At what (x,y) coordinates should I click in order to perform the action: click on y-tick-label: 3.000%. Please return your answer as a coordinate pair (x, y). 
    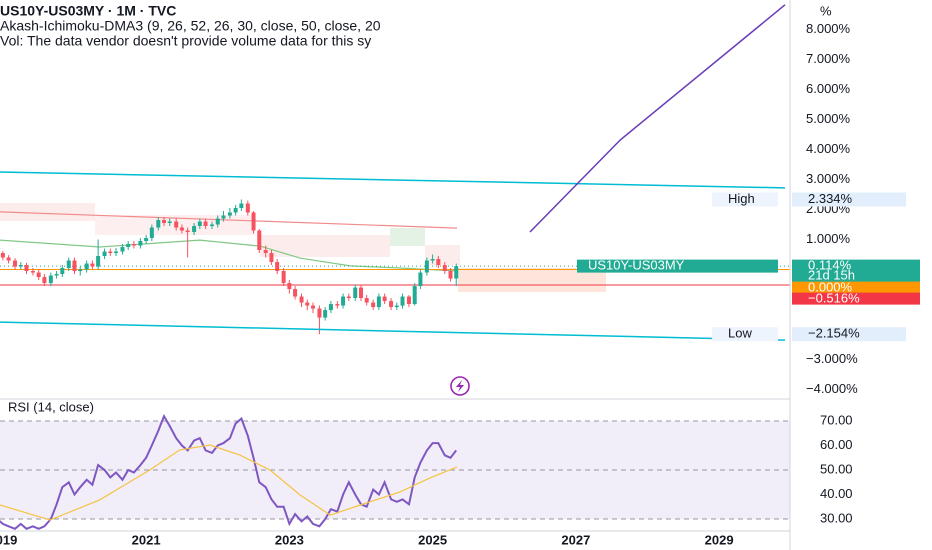
    Looking at the image, I should click on (828, 178).